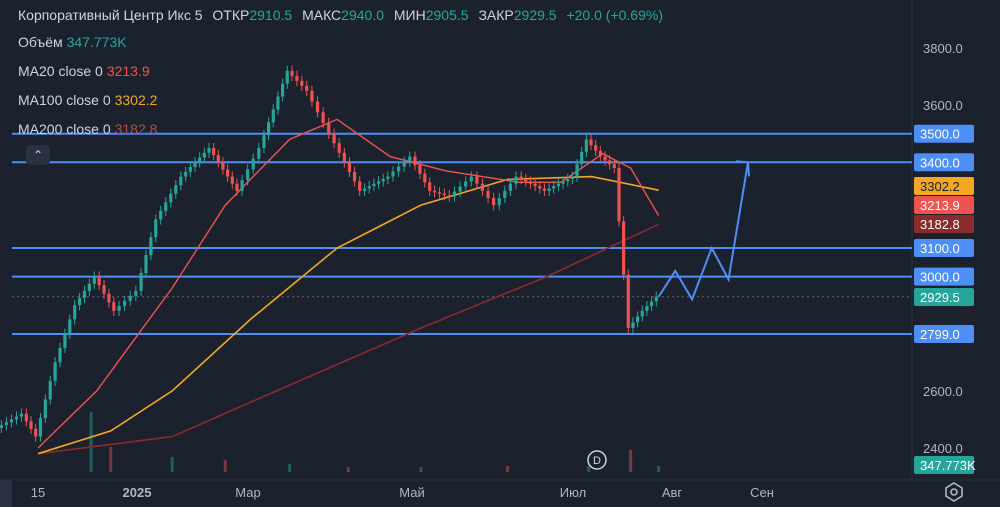 Image resolution: width=1000 pixels, height=507 pixels. I want to click on x-tick-label: Авг, so click(672, 492).